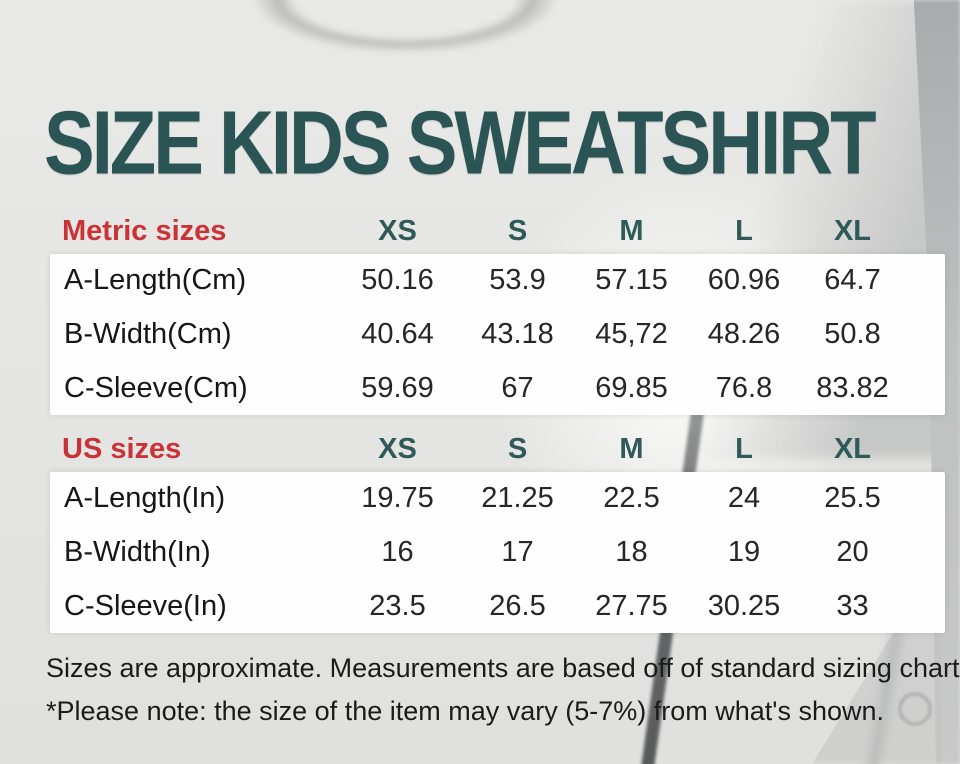 The image size is (960, 764). What do you see at coordinates (631, 605) in the screenshot?
I see `size-value: 27.75` at bounding box center [631, 605].